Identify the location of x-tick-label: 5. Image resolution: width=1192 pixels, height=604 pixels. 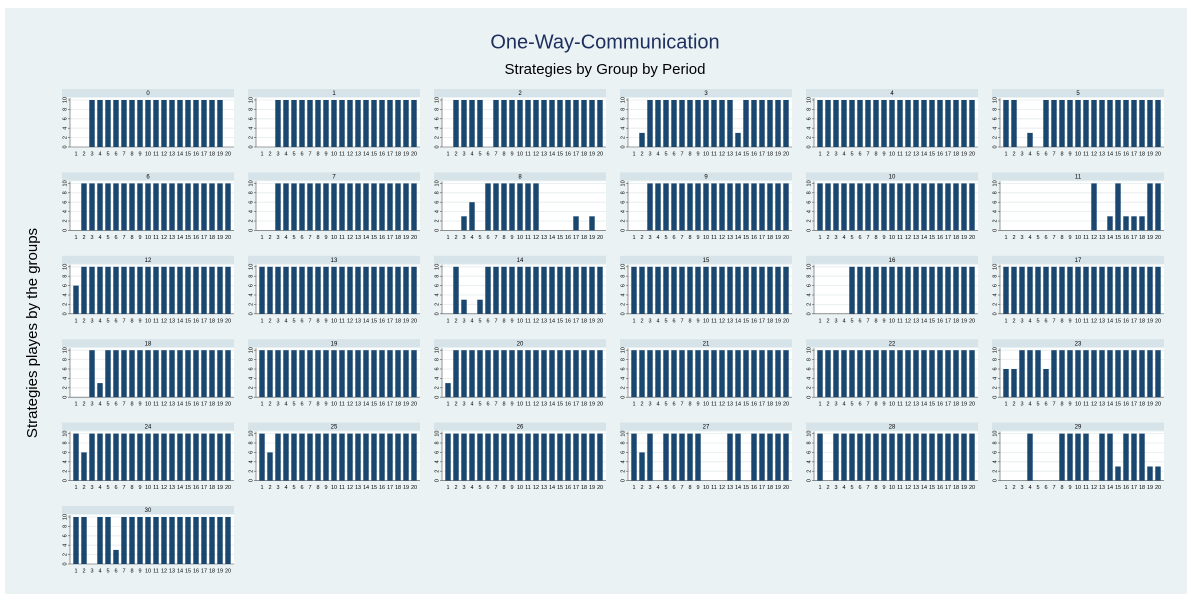
(479, 405).